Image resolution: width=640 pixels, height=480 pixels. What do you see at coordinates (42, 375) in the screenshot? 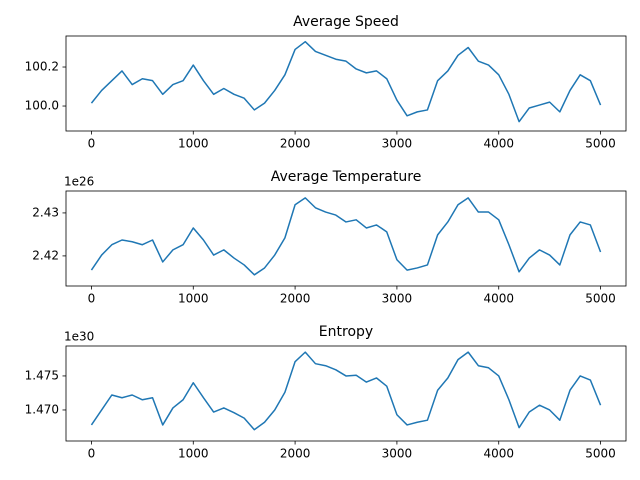
I see `y-tick-label: 1.475` at bounding box center [42, 375].